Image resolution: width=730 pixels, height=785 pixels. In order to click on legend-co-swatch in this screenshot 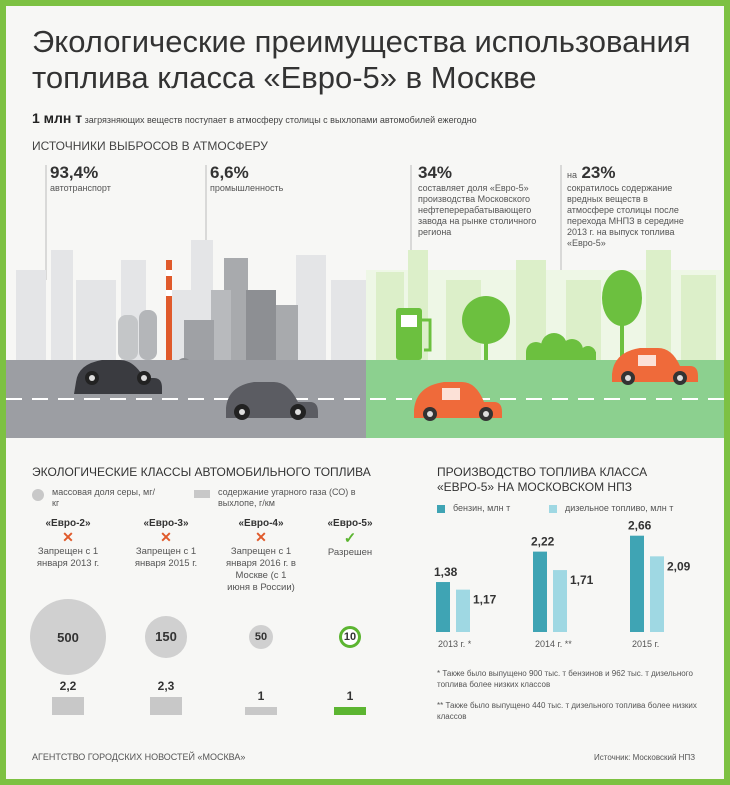, I will do `click(202, 494)`.